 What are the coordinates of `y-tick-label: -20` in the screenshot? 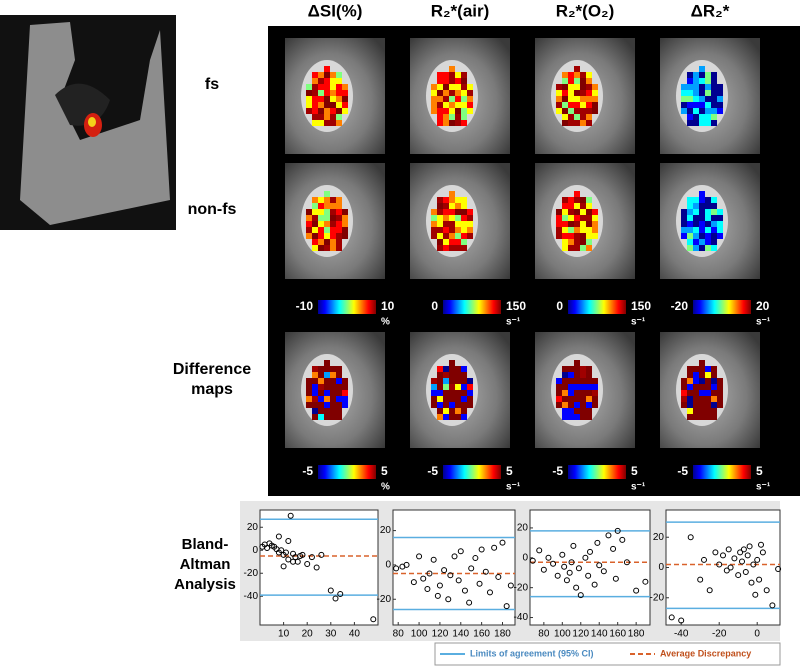 It's located at (521, 587).